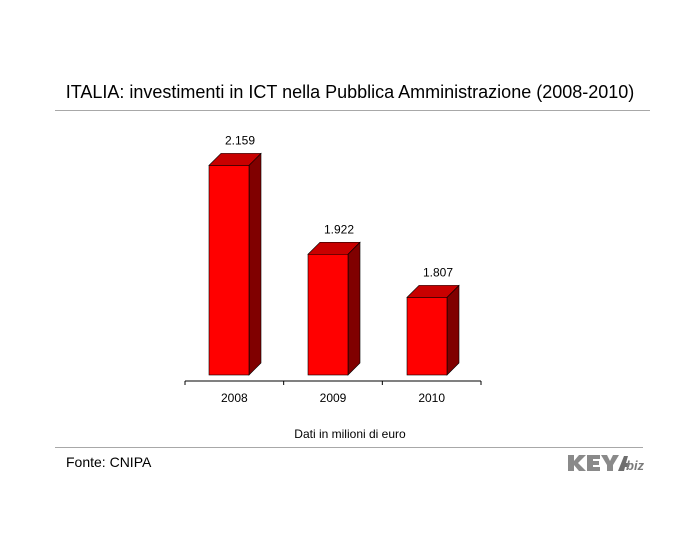  I want to click on bar-2008, so click(235, 264).